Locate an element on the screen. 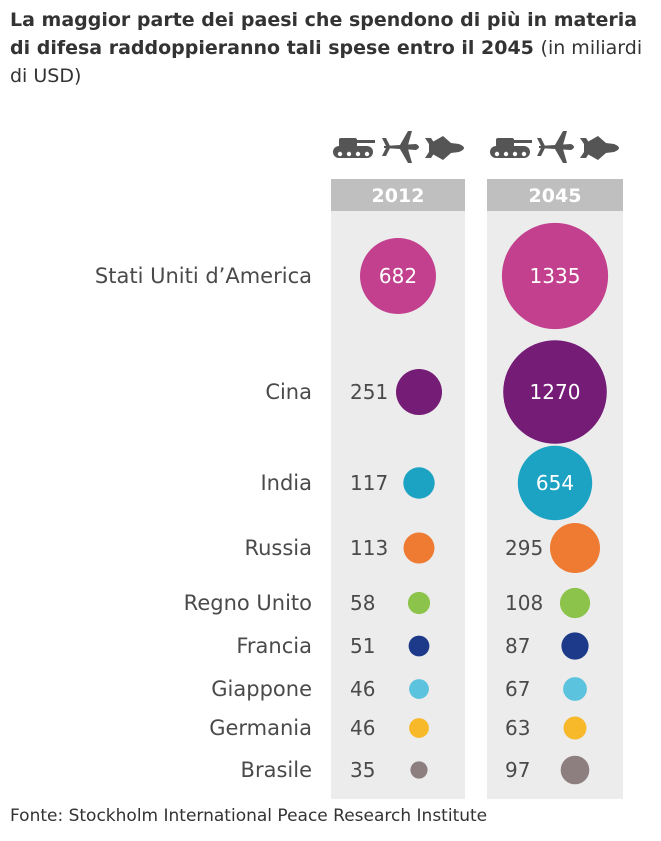 The width and height of the screenshot is (661, 841). column-header-bg-2012 is located at coordinates (398, 195).